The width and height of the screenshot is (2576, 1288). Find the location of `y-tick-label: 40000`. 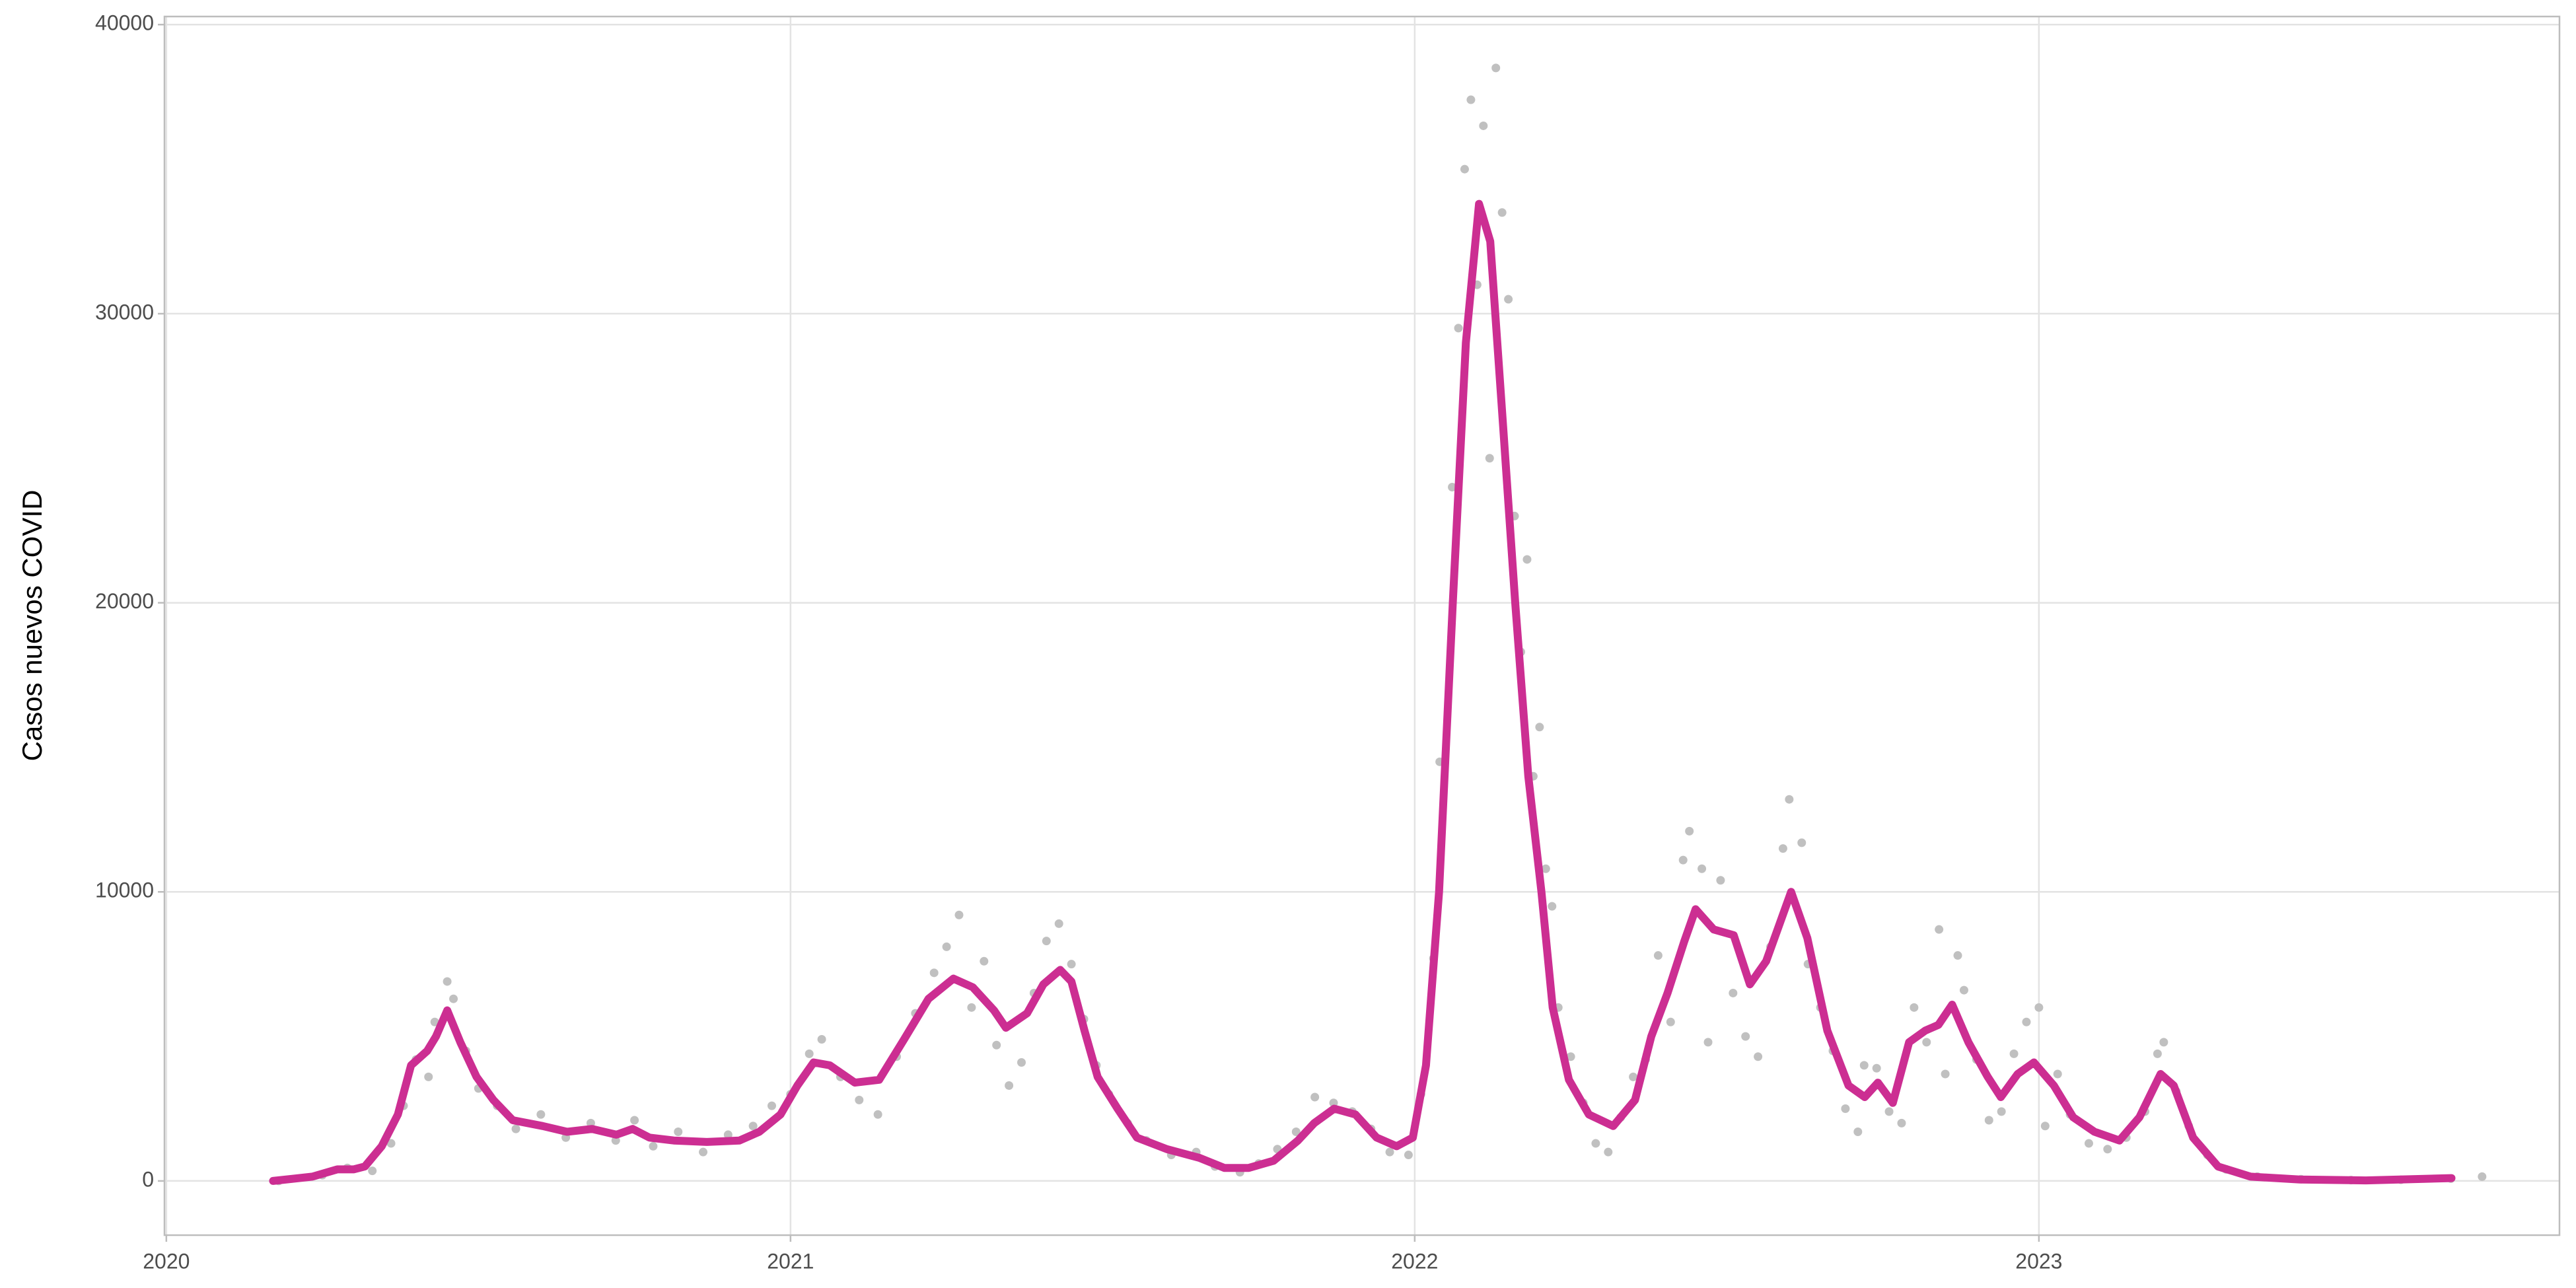

y-tick-label: 40000 is located at coordinates (125, 23).